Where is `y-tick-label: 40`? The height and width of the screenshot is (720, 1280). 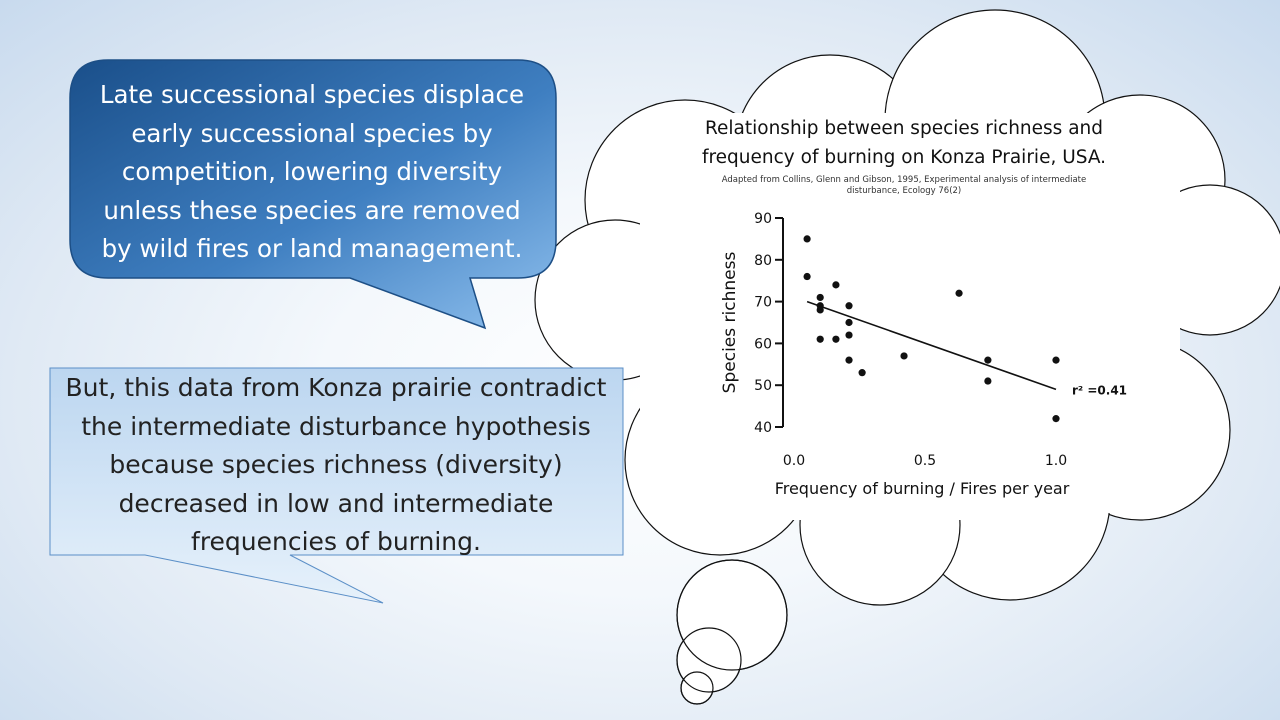 y-tick-label: 40 is located at coordinates (763, 428).